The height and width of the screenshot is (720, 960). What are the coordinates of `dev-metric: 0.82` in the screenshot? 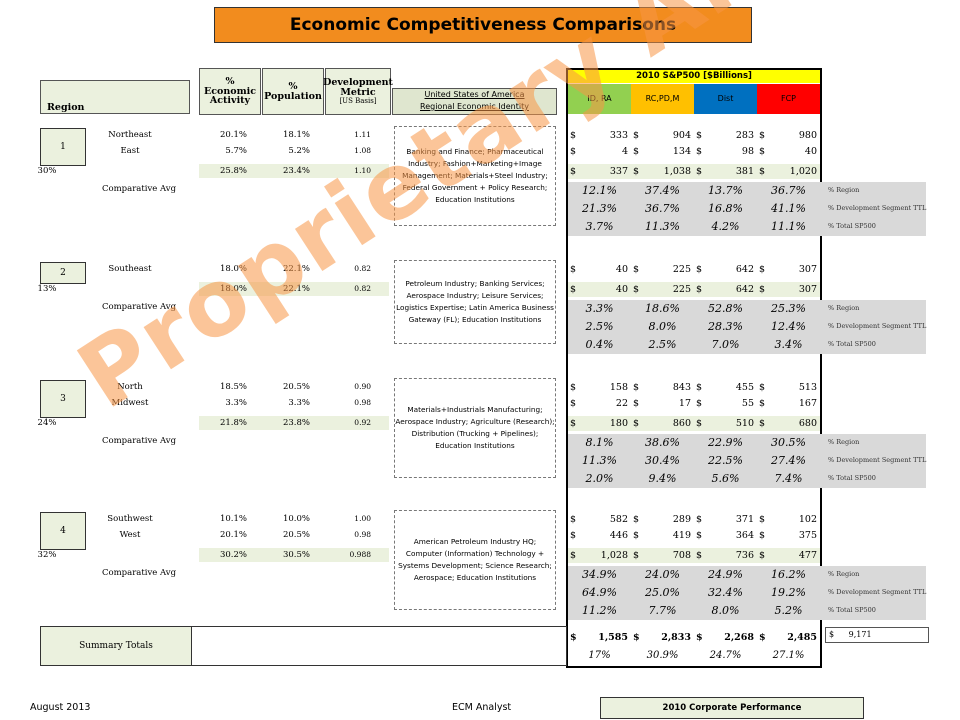 It's located at (362, 268).